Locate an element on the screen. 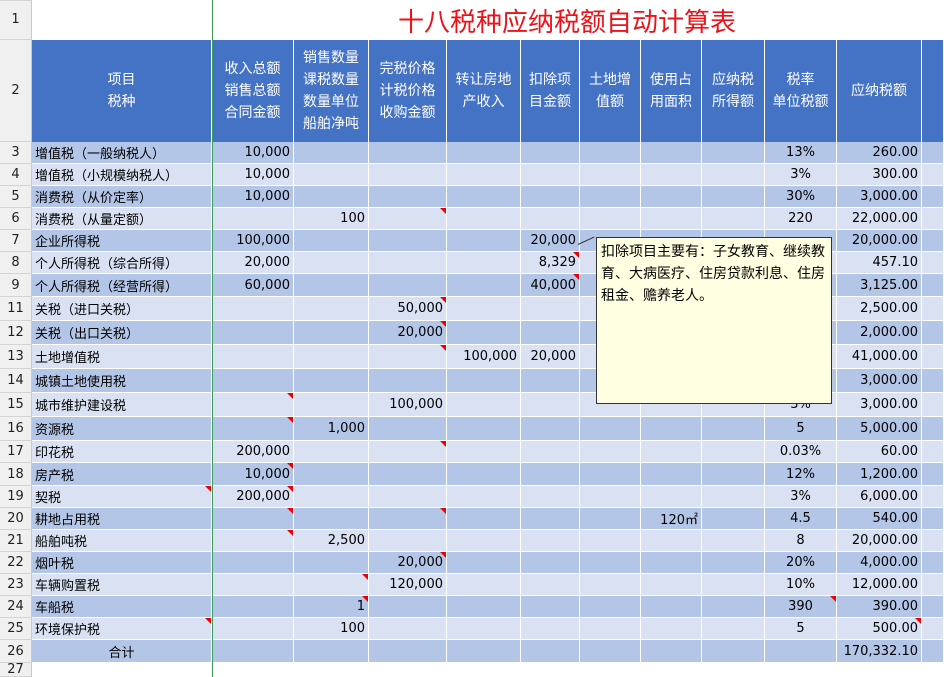 The height and width of the screenshot is (677, 944). cell: 20,000.00 is located at coordinates (879, 241).